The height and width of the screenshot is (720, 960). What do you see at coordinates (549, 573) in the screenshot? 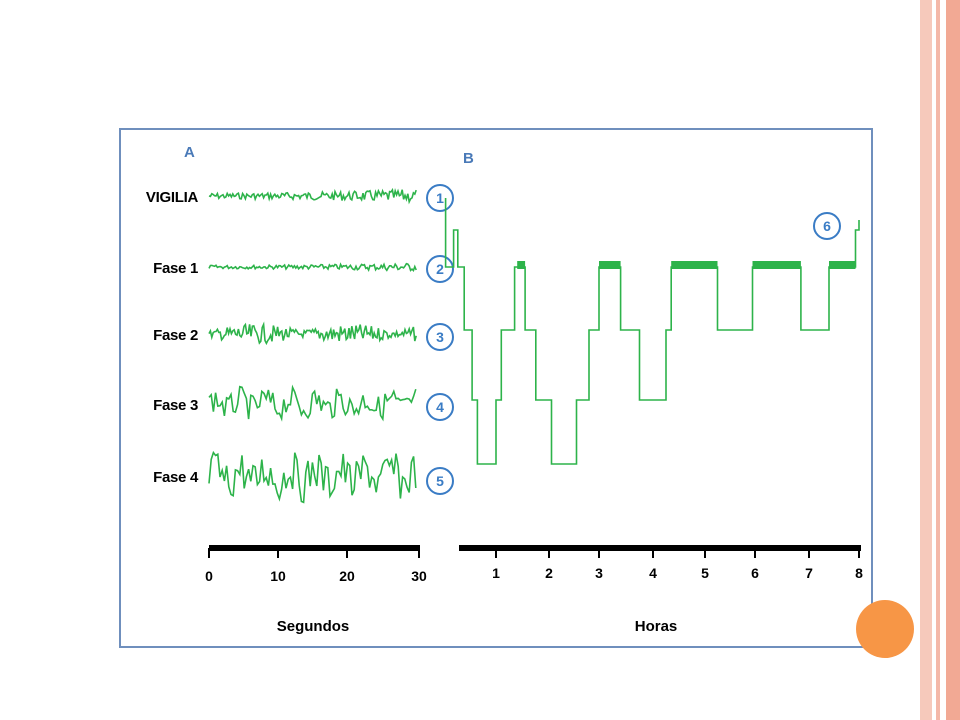
I see `hours-tick-2: 2` at bounding box center [549, 573].